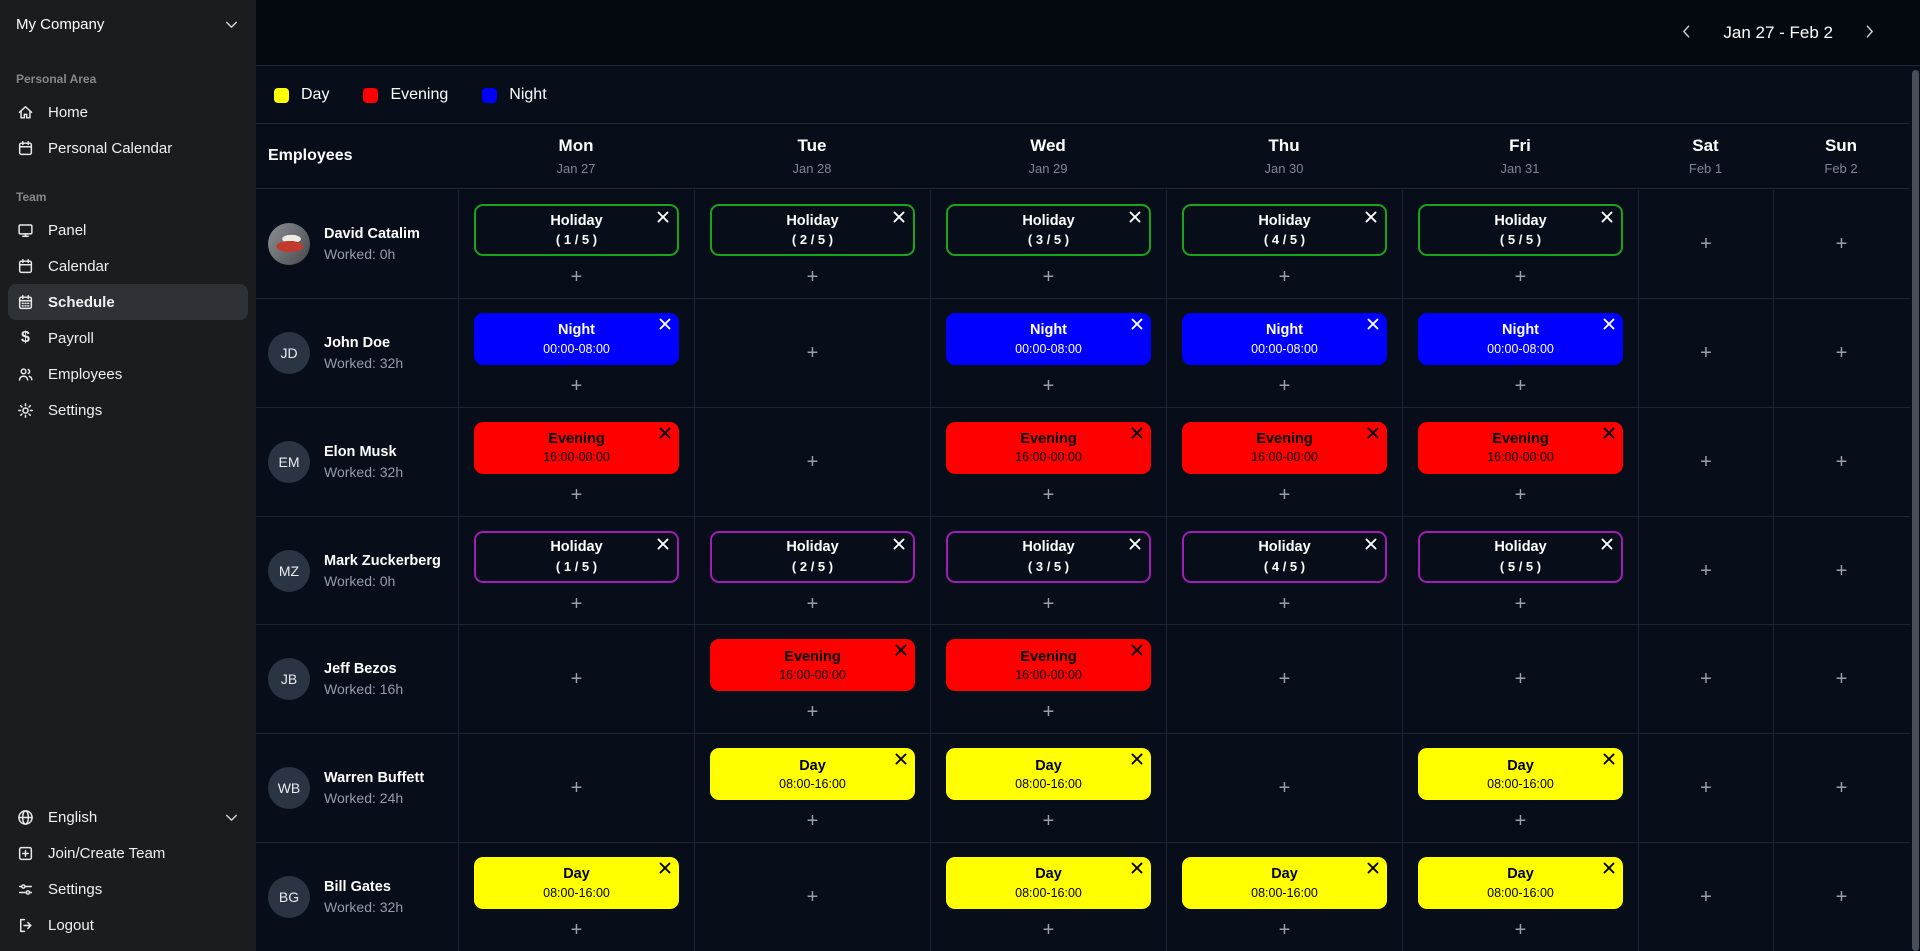 The width and height of the screenshot is (1920, 951). I want to click on sidebar-item-calendar: Calendar, so click(128, 266).